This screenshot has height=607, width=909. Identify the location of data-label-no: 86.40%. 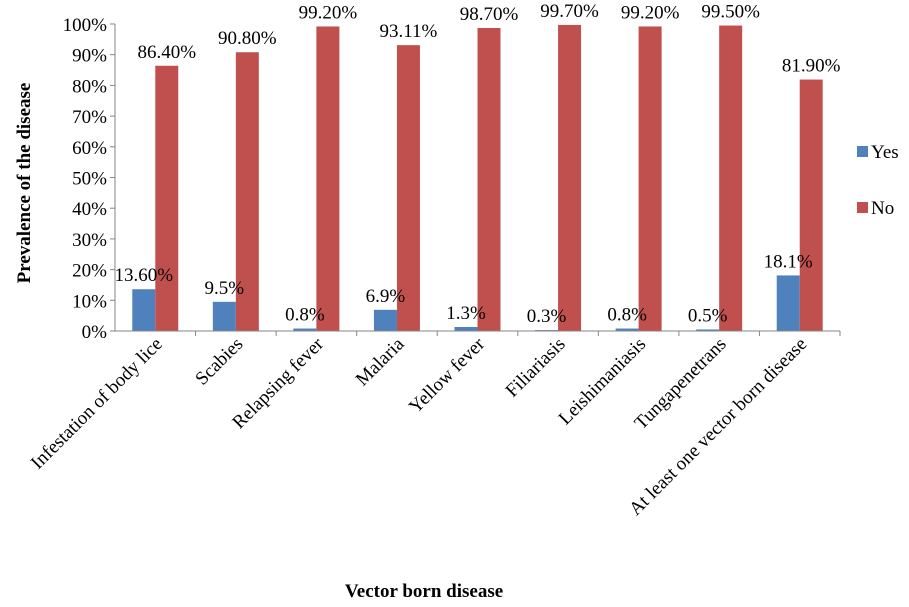
(166, 52).